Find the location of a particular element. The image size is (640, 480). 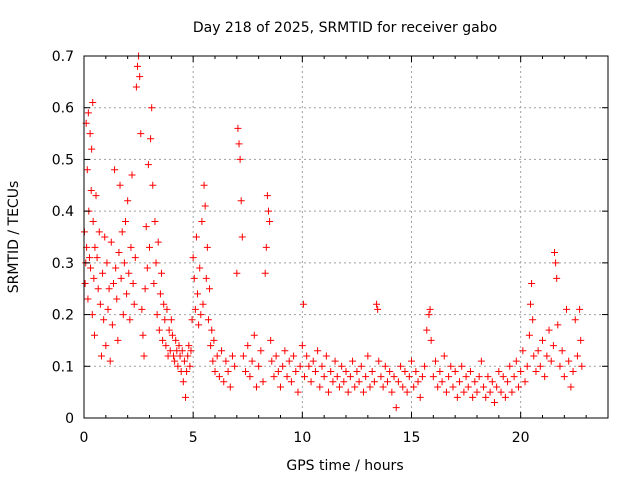

y-tick-label: 0.3 is located at coordinates (63, 264).